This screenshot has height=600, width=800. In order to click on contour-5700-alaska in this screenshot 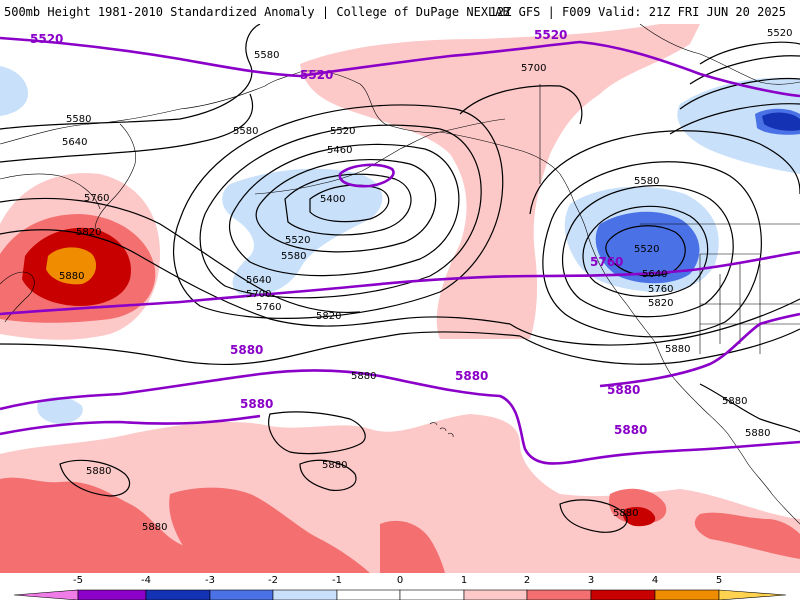, I will do `click(521, 105)`.